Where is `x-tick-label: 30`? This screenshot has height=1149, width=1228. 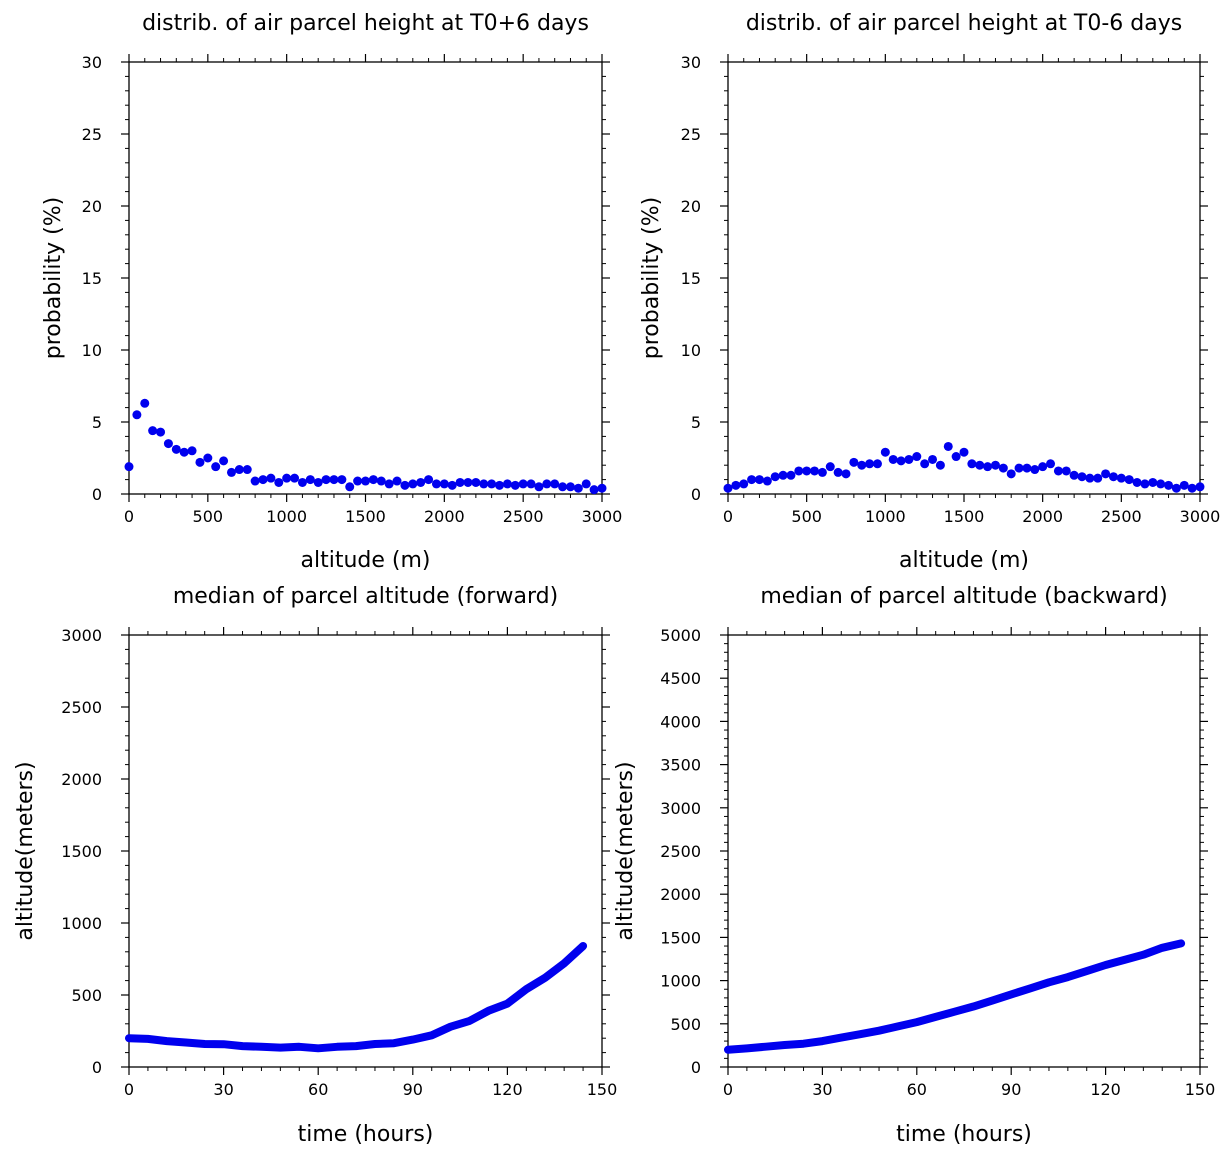 x-tick-label: 30 is located at coordinates (223, 1089).